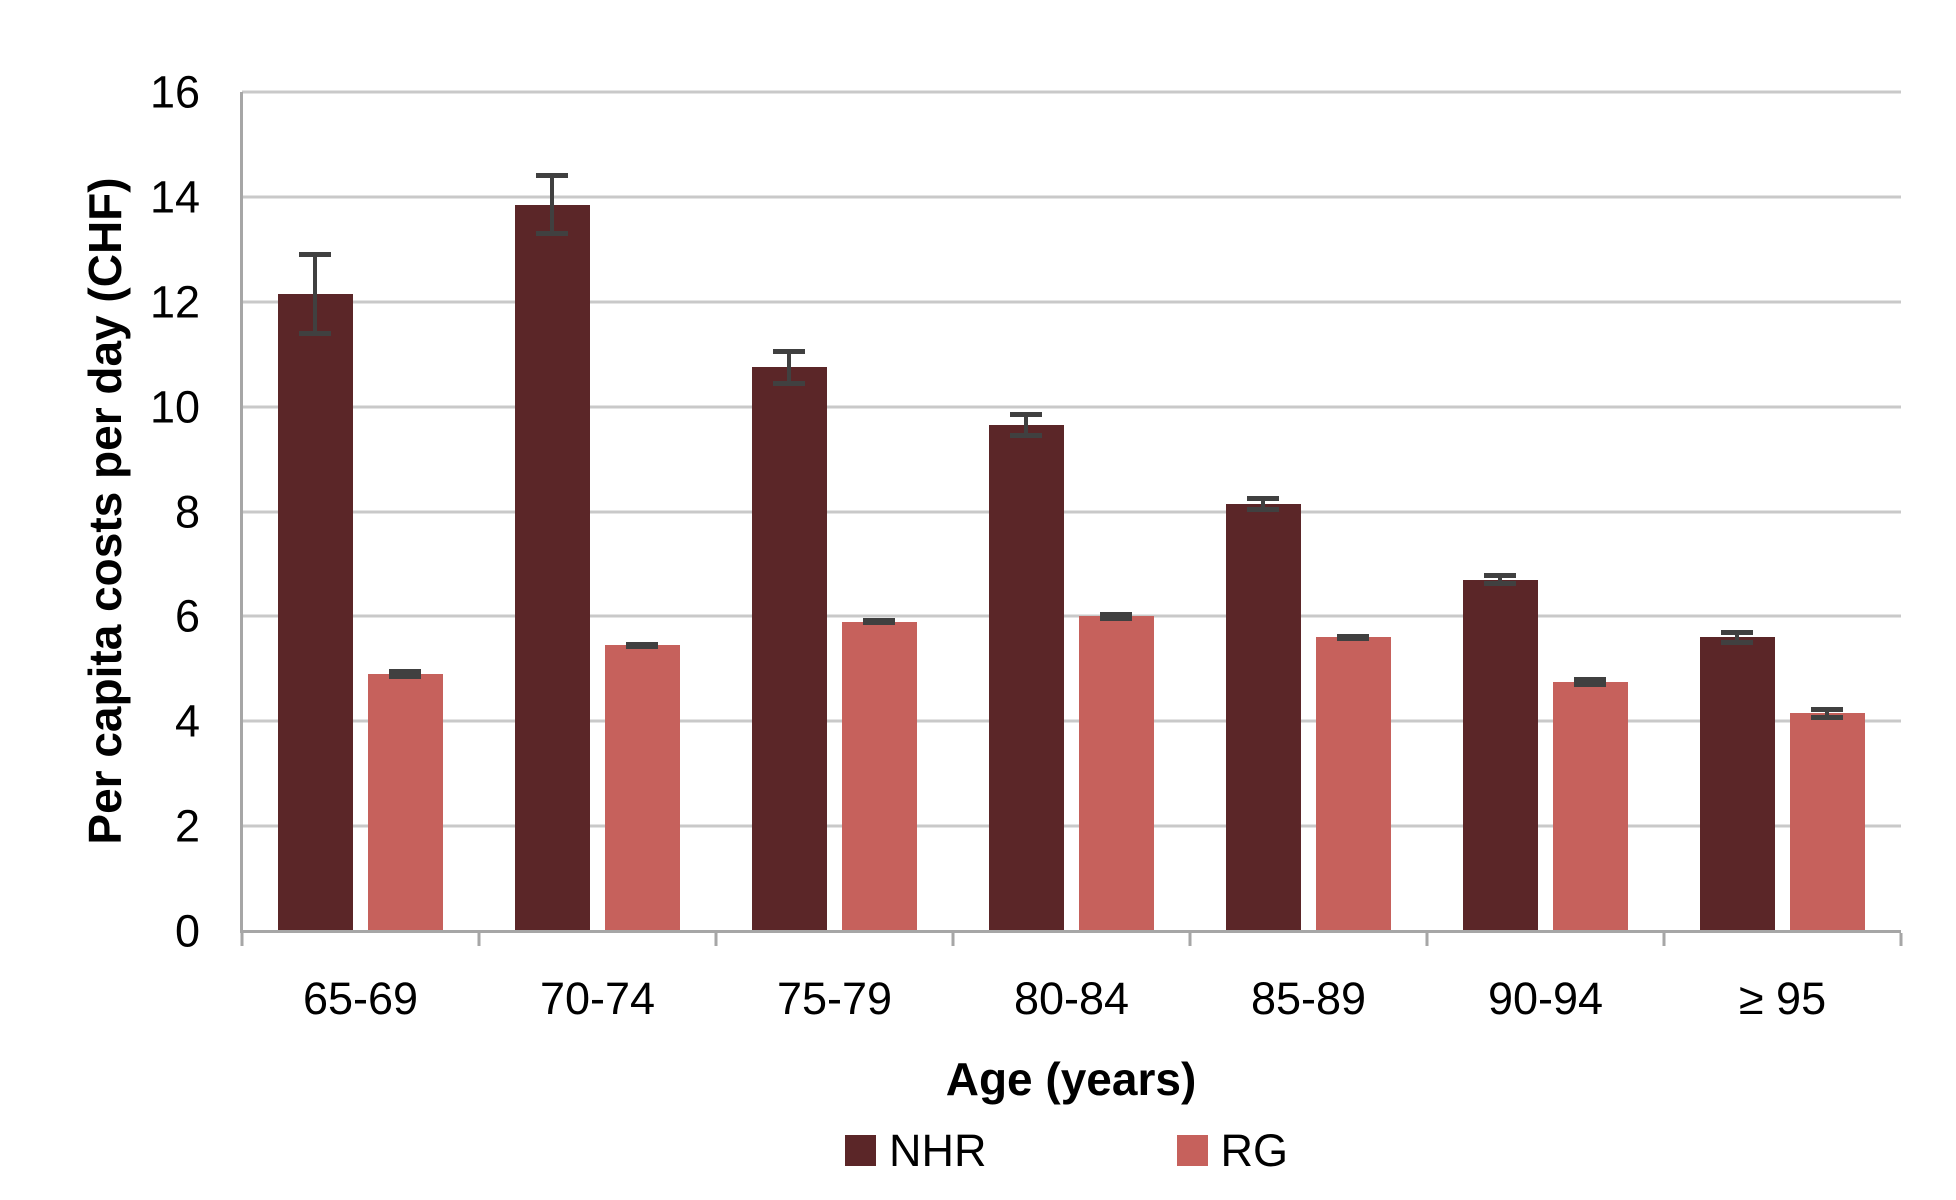 This screenshot has height=1200, width=1956. Describe the element at coordinates (360, 998) in the screenshot. I see `x-tick-label: 65-69` at that location.